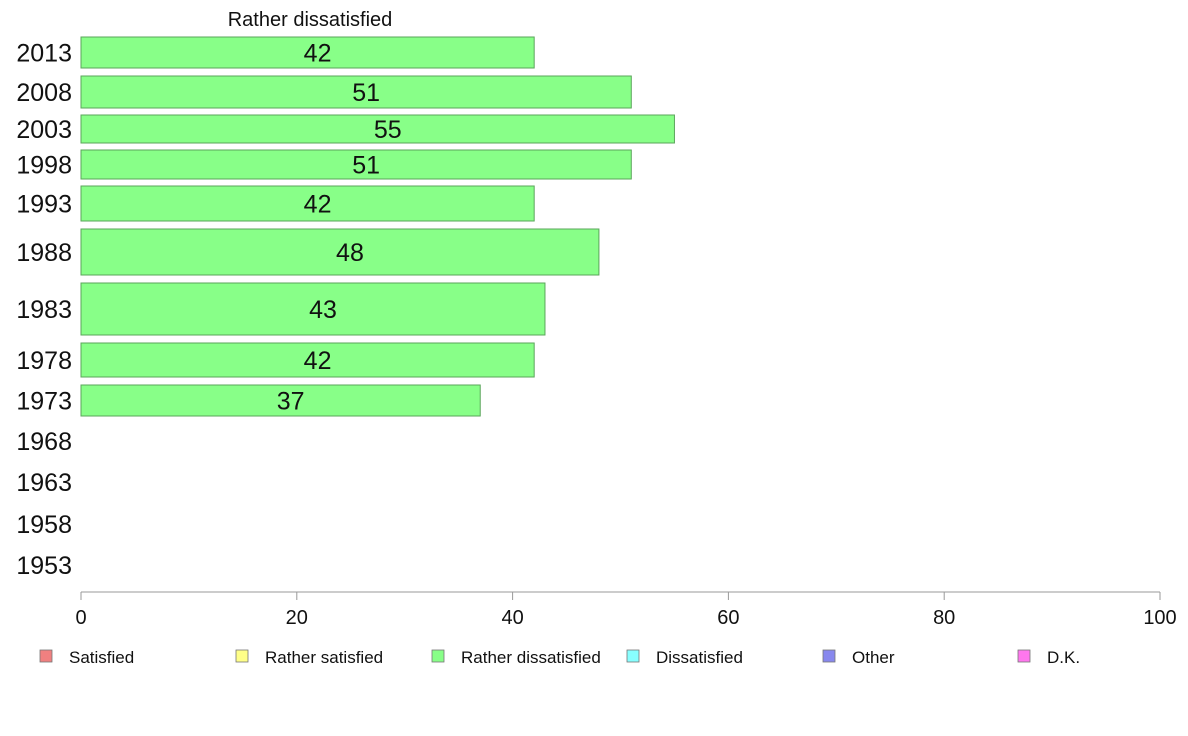  I want to click on legend-swatch-satisfied, so click(46, 656).